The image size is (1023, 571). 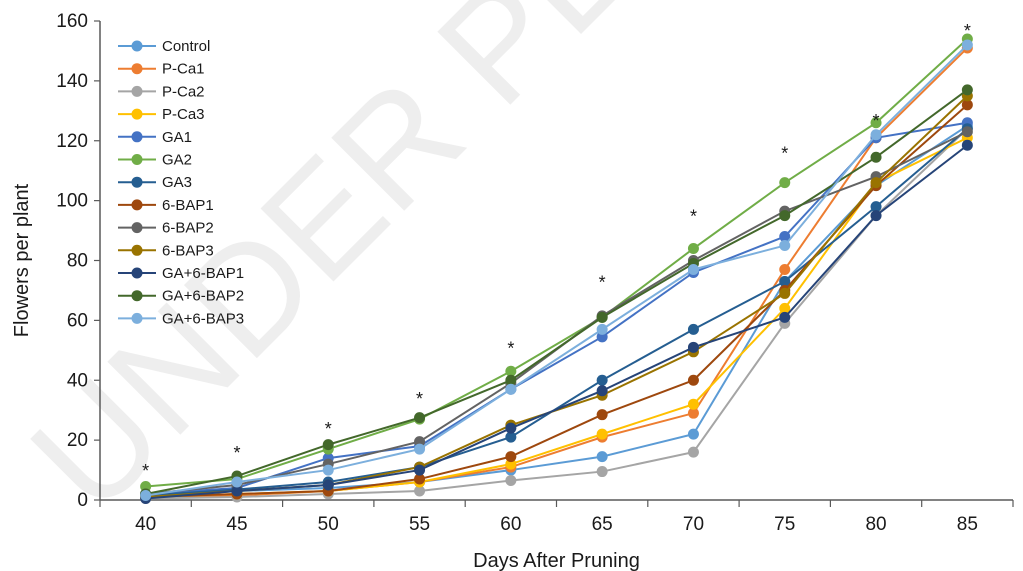 What do you see at coordinates (72, 201) in the screenshot?
I see `y-tick-label: 100` at bounding box center [72, 201].